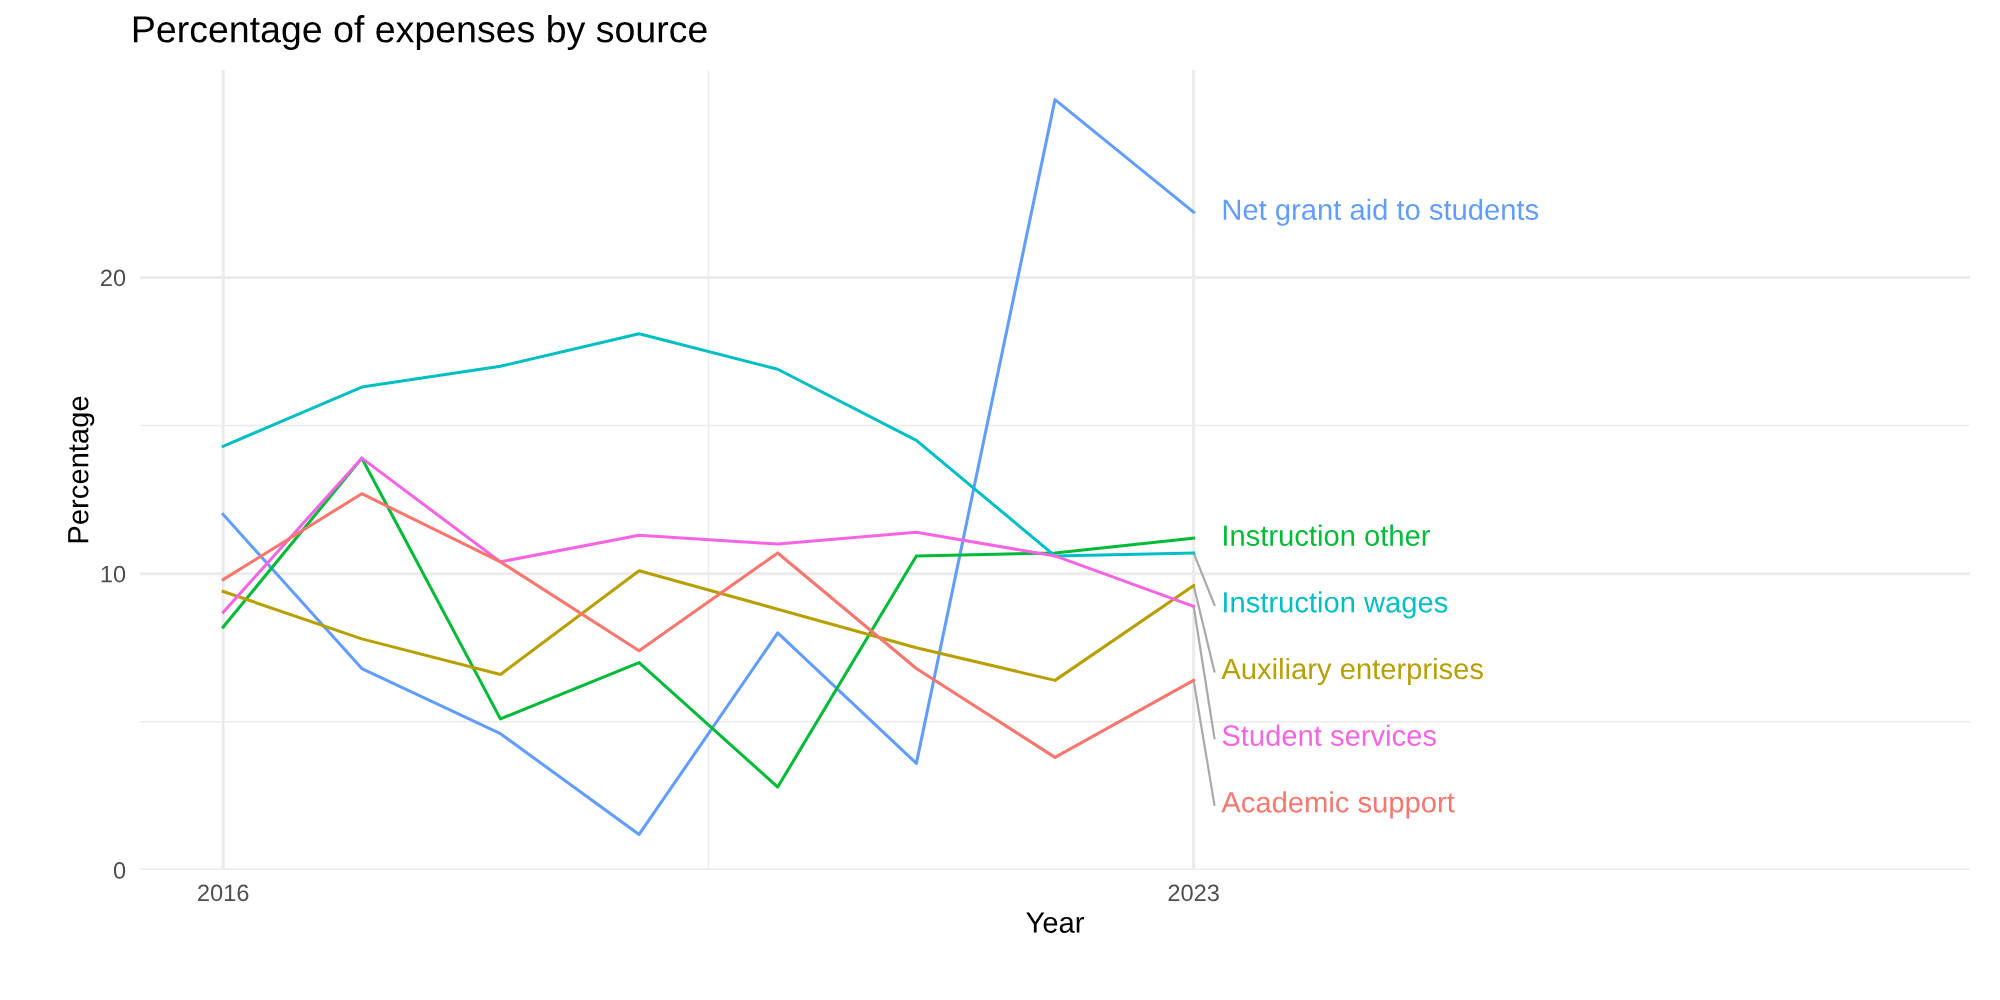  I want to click on y-tick-label: 0, so click(119, 870).